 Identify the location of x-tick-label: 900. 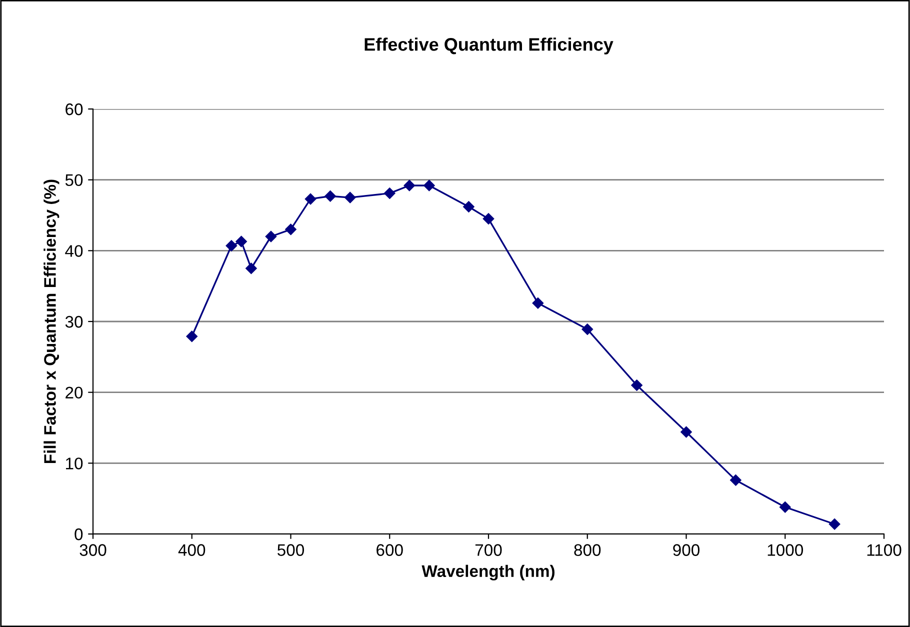
(686, 550).